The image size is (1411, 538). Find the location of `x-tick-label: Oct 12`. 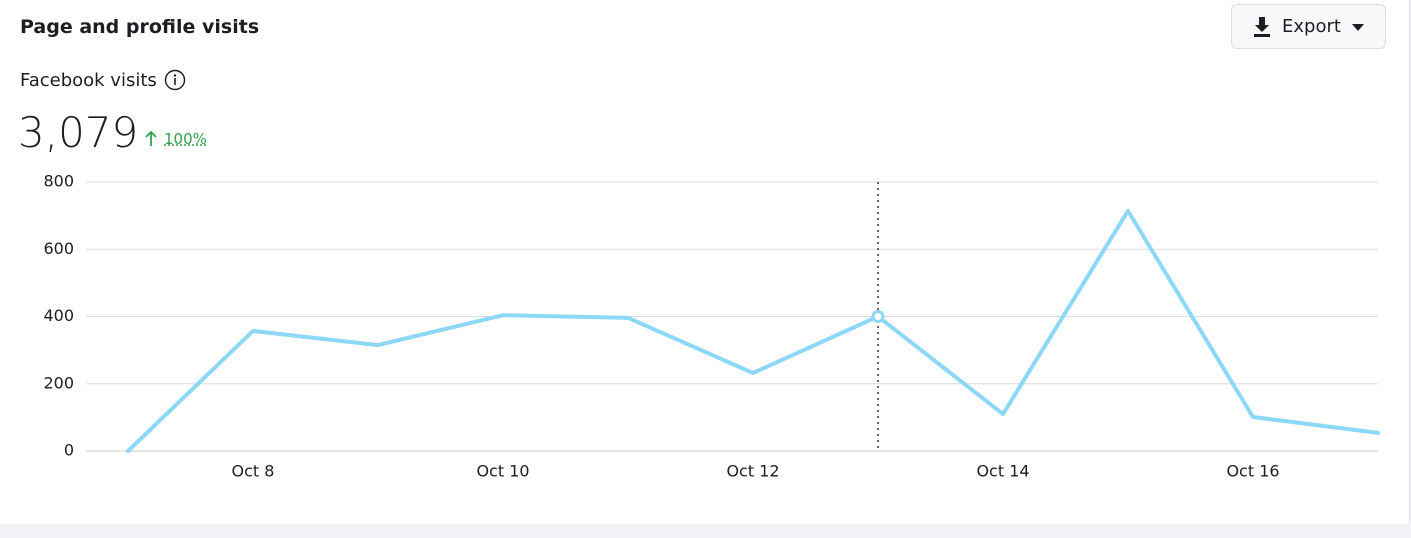

x-tick-label: Oct 12 is located at coordinates (752, 471).